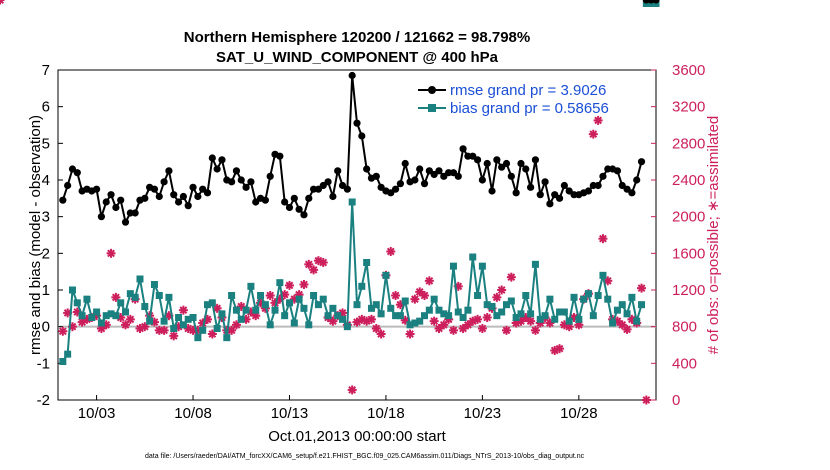  What do you see at coordinates (684, 327) in the screenshot?
I see `y-tick-right-label: 800` at bounding box center [684, 327].